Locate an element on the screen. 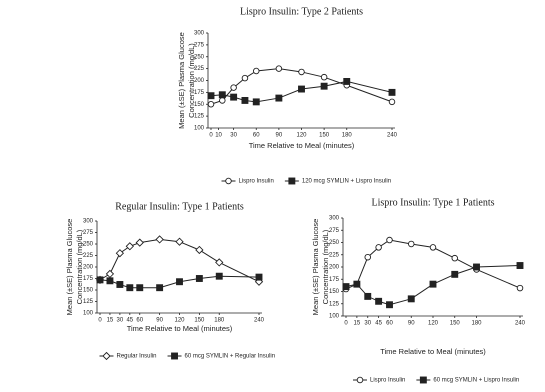 The image size is (545, 392). legend-label: 60 mcg SYMLIN + Regular Insulin is located at coordinates (230, 357).